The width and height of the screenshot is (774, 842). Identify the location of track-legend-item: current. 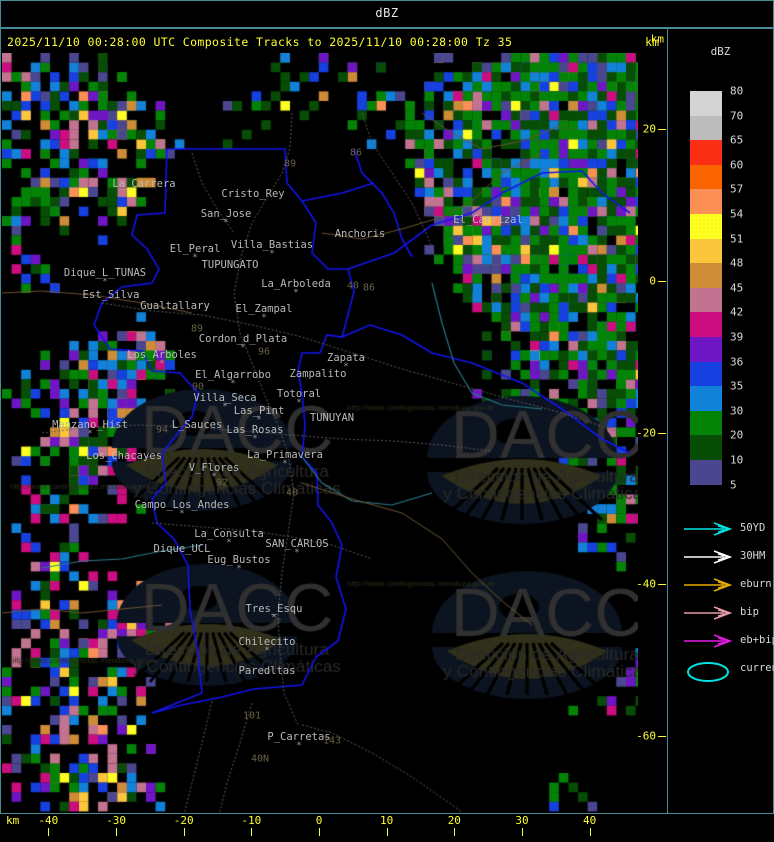
(729, 670).